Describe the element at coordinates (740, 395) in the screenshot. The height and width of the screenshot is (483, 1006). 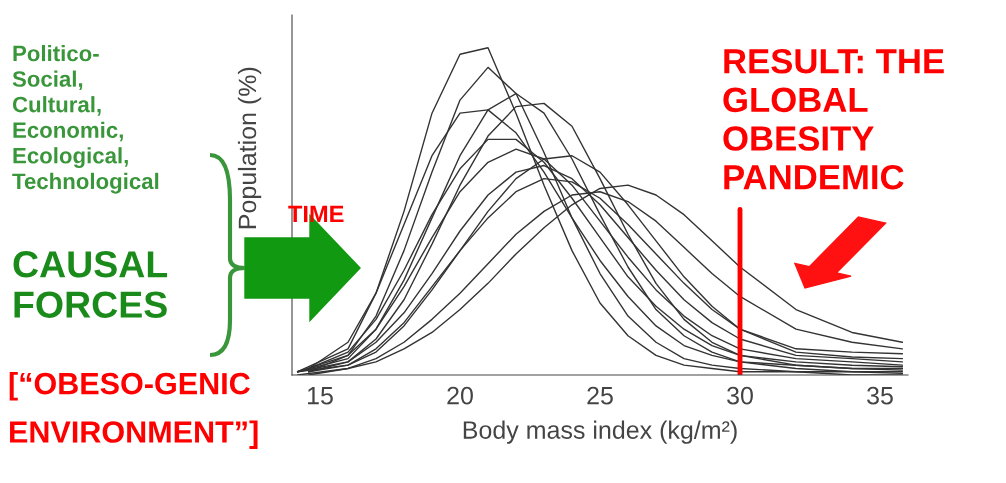
I see `x-tick-label: 30` at that location.